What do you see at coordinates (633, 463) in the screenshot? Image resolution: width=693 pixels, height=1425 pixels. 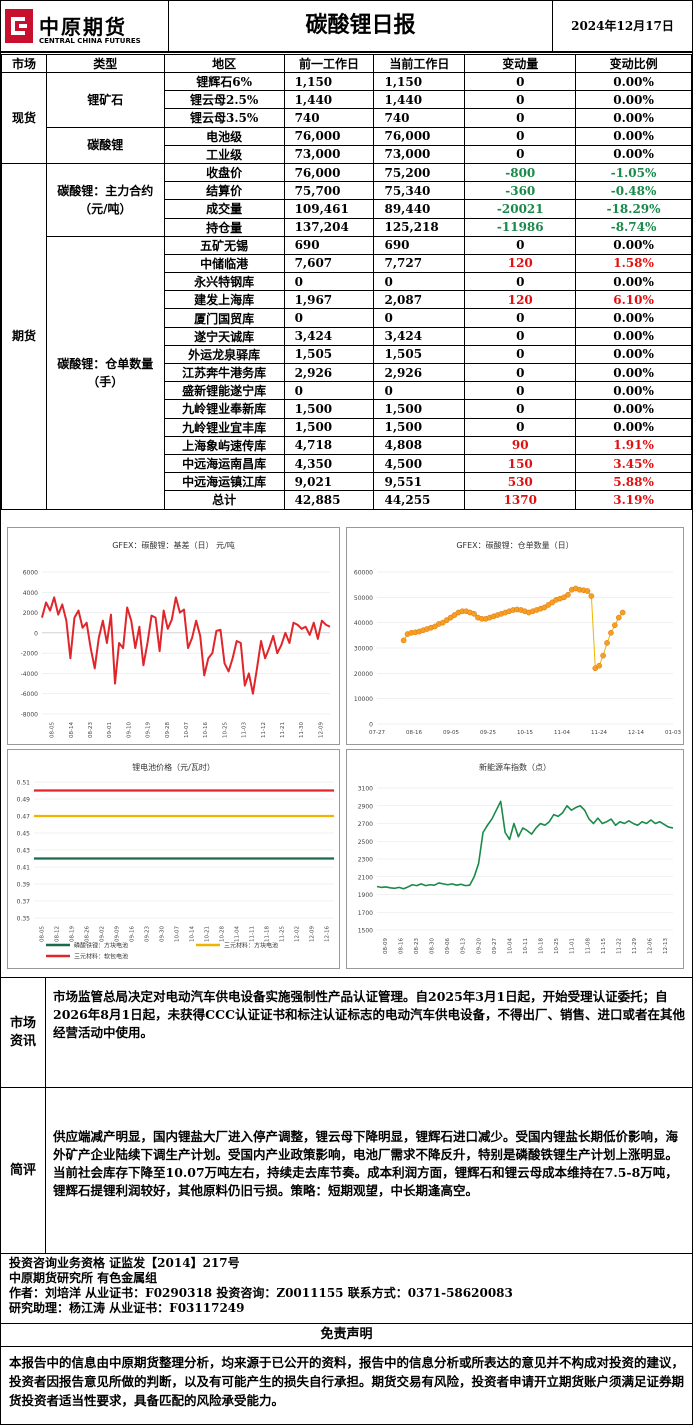 I see `change-pct-cell: 3.45%` at bounding box center [633, 463].